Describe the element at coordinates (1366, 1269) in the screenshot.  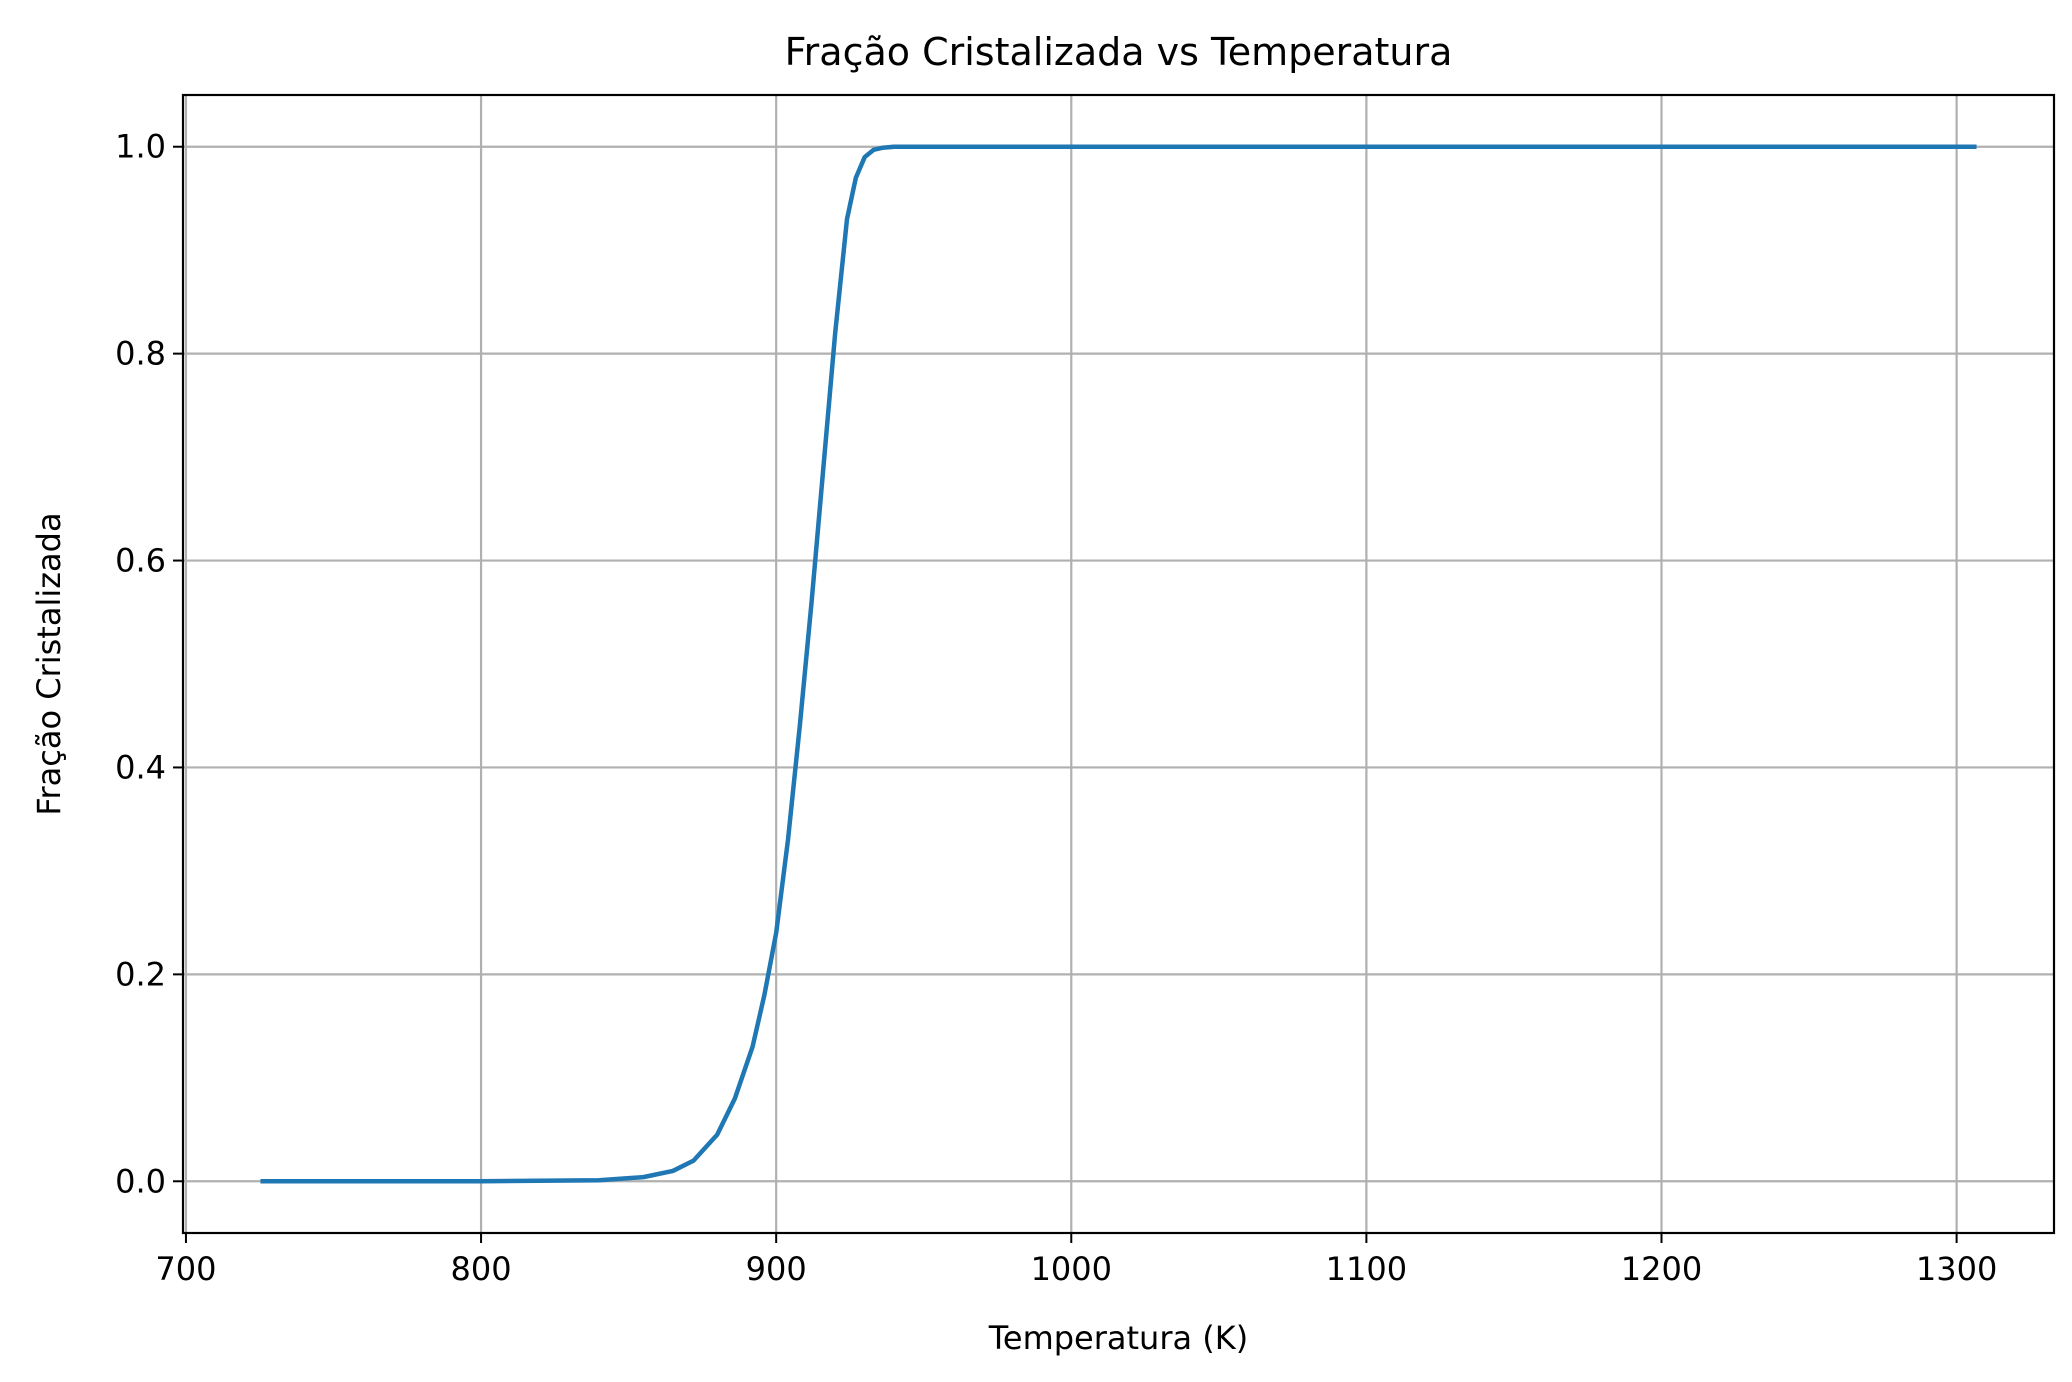
I see `x-tick-label: 1100` at that location.